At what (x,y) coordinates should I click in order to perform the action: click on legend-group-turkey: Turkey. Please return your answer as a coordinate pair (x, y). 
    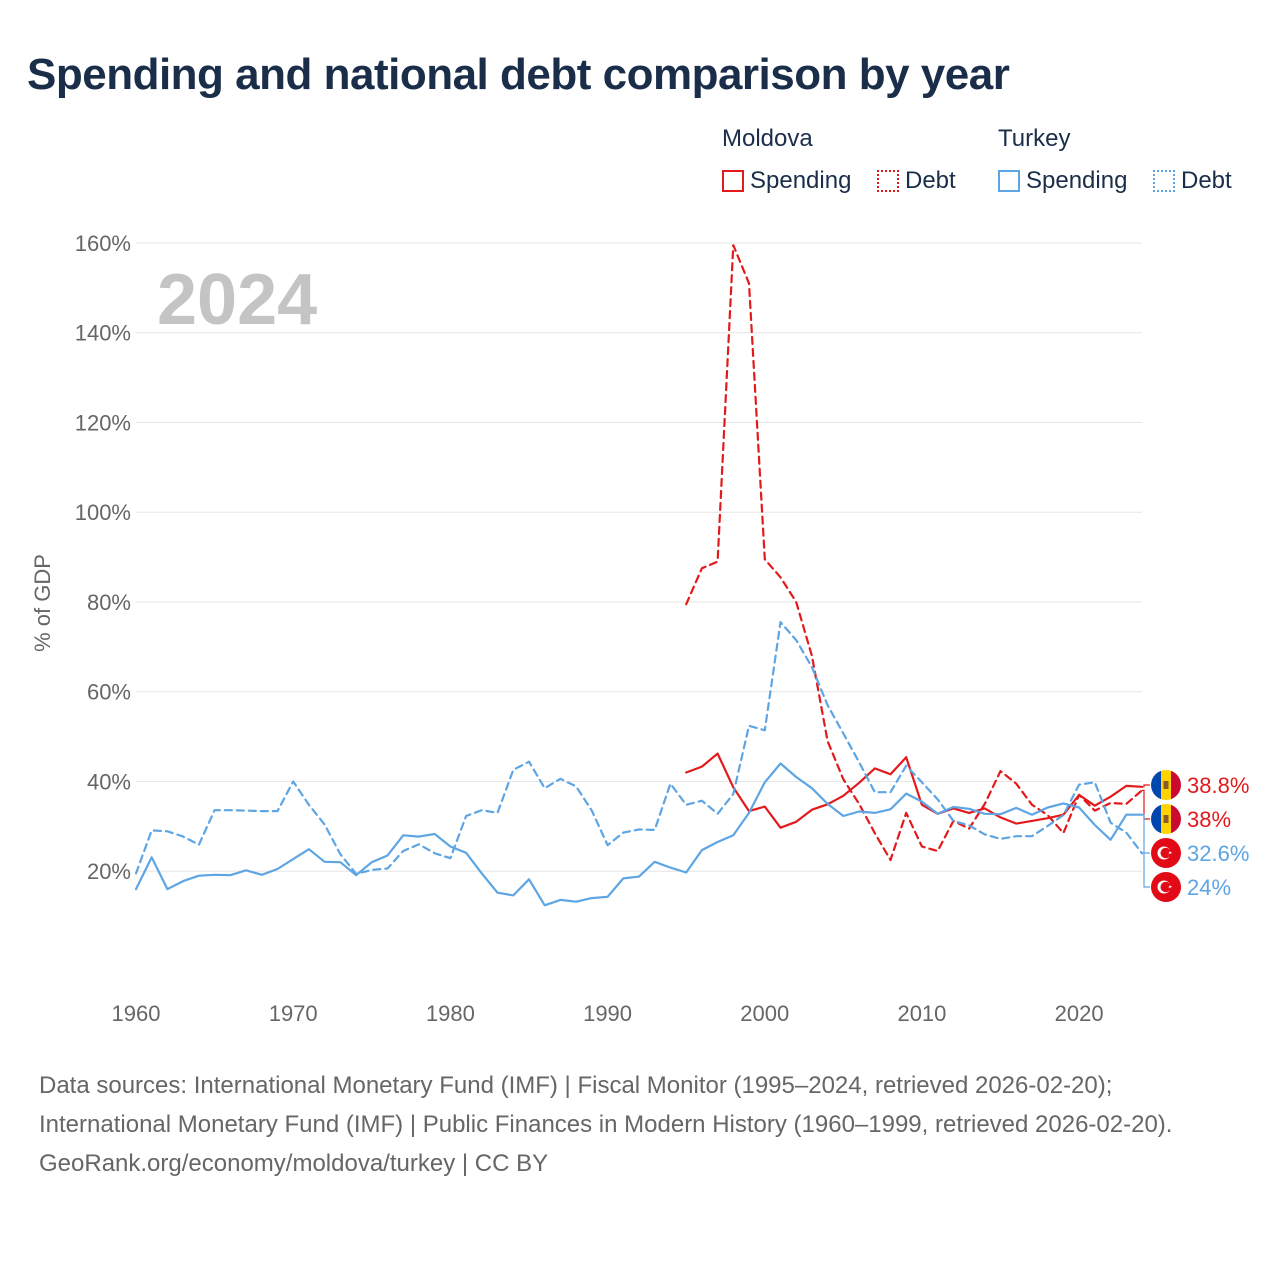
    Looking at the image, I should click on (1034, 138).